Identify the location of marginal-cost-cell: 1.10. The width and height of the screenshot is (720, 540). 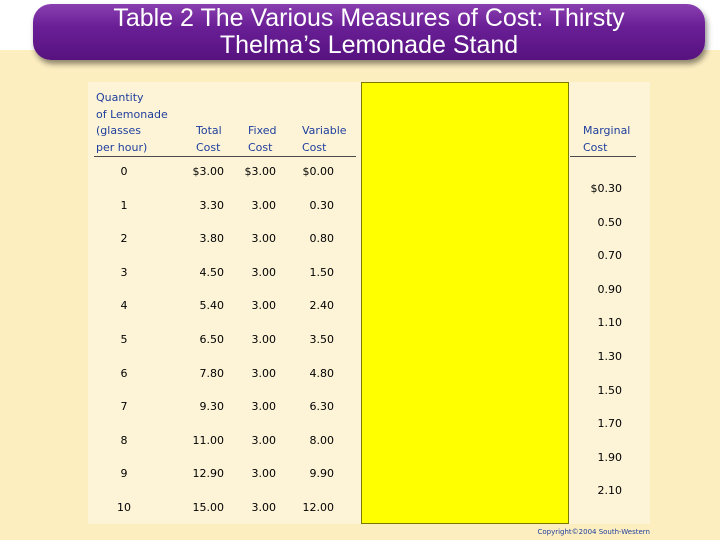
(610, 323).